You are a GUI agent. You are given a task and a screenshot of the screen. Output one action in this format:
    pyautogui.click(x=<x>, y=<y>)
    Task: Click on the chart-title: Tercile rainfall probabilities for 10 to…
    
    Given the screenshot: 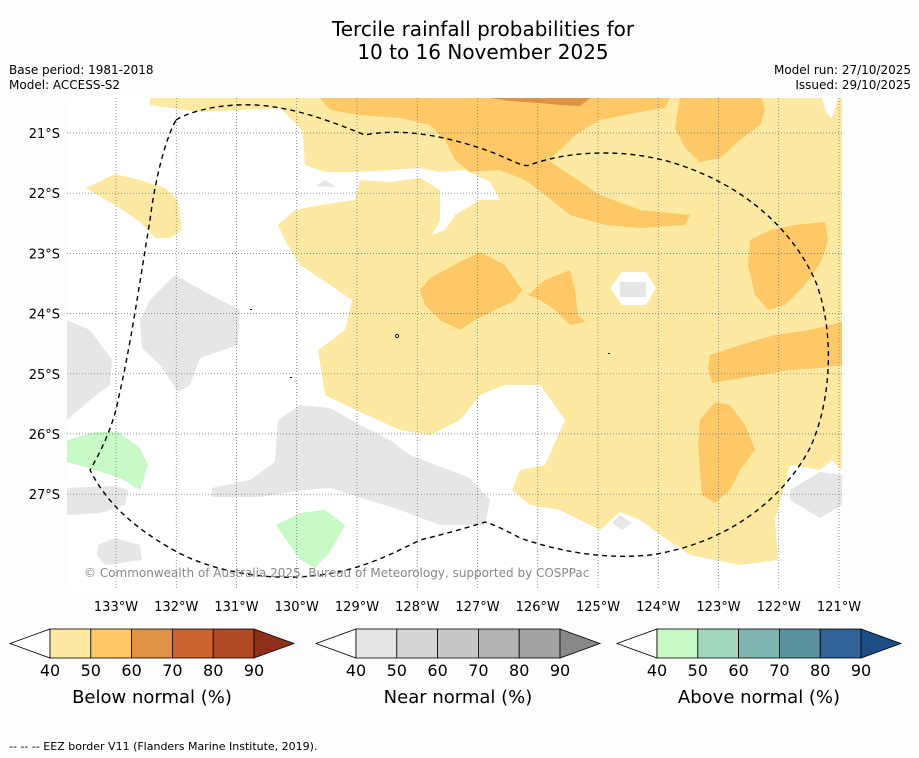 What is the action you would take?
    pyautogui.click(x=459, y=41)
    